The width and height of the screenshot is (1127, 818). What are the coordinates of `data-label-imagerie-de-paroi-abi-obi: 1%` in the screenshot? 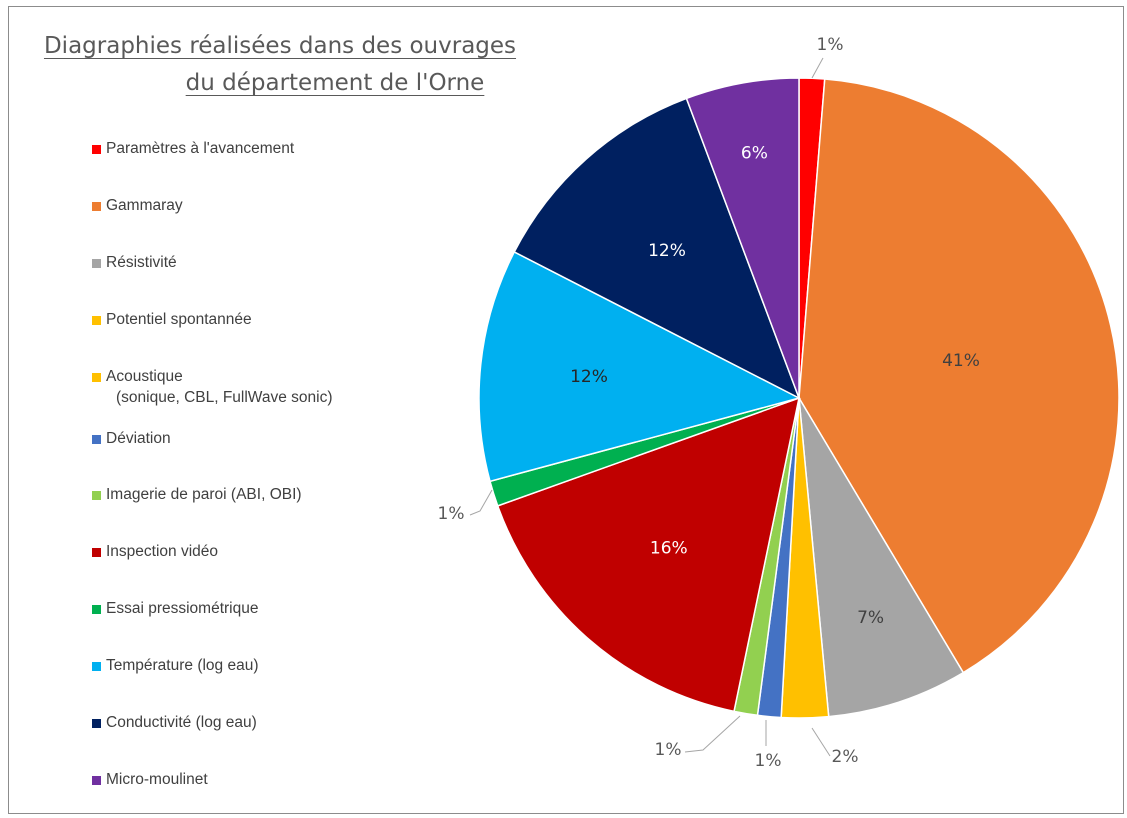 It's located at (668, 750).